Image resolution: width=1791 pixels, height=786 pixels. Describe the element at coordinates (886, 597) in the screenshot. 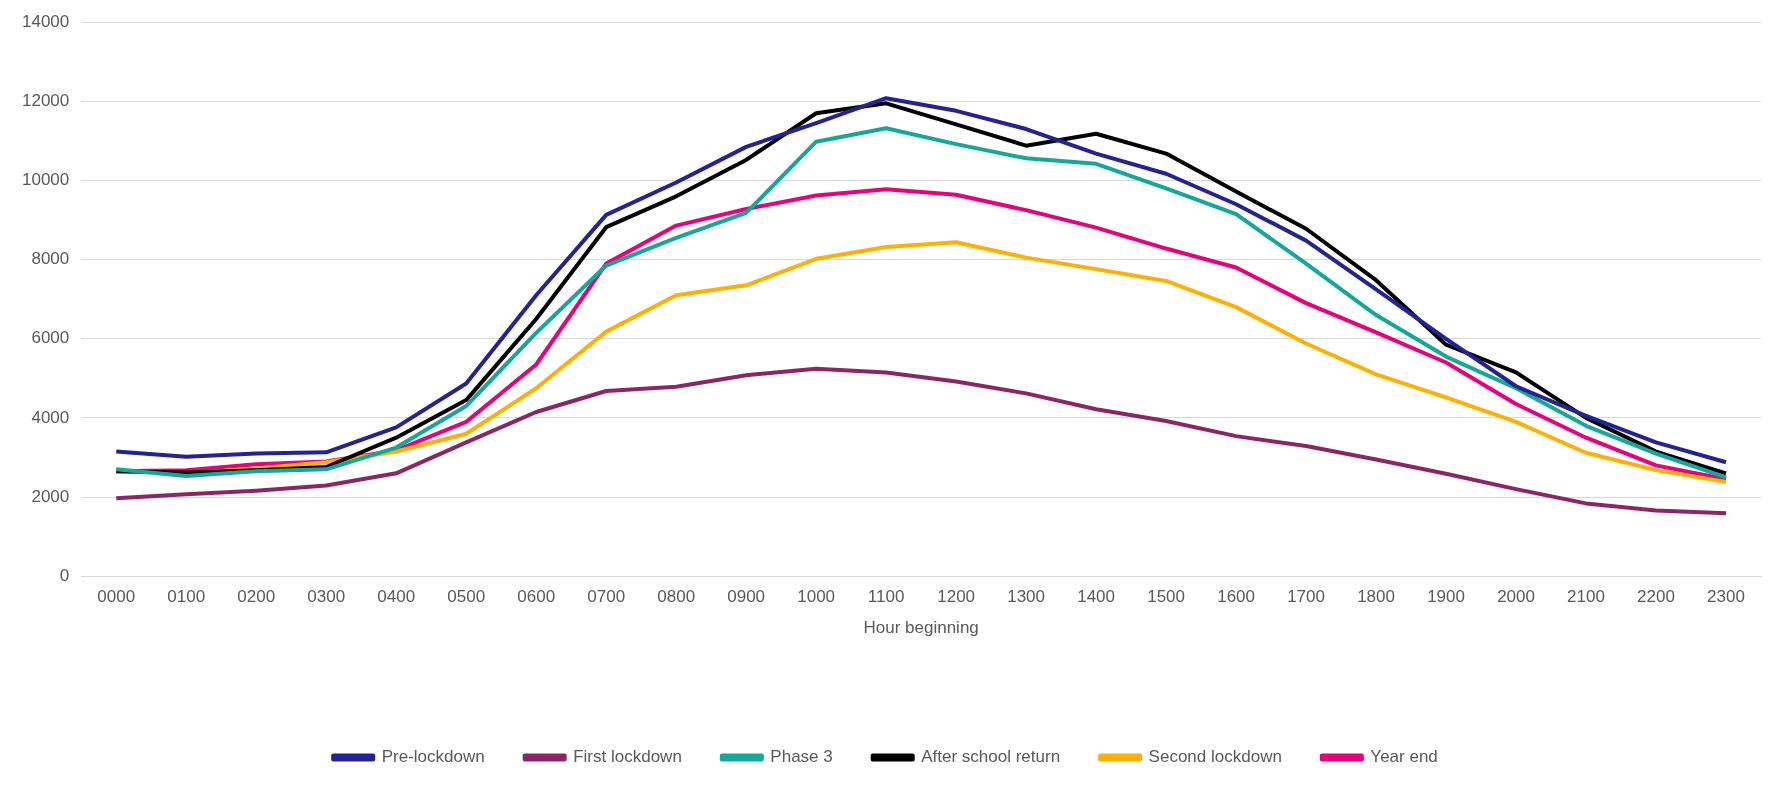

I see `x-tick-label: 1100` at that location.